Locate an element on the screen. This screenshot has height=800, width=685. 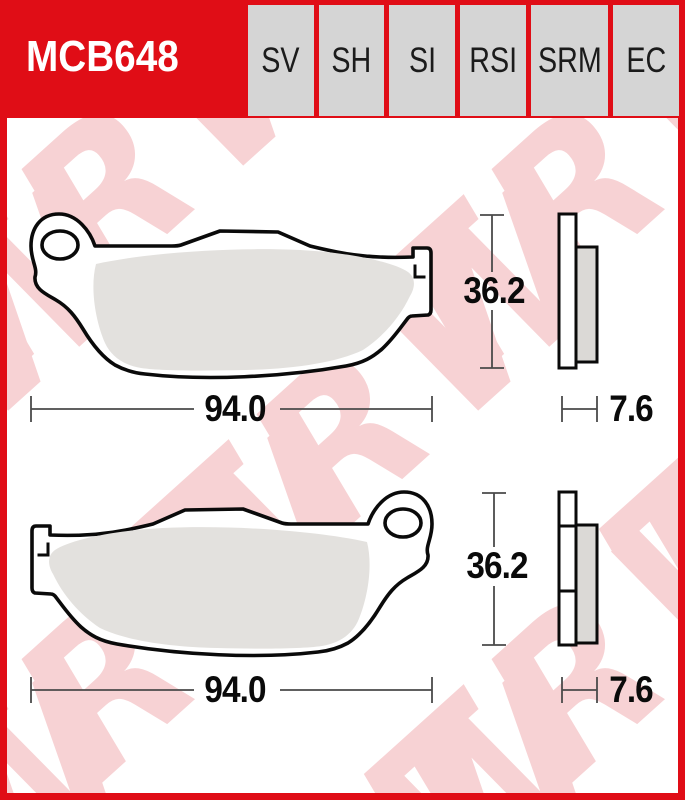
dim-height-top-lines is located at coordinates (492, 291).